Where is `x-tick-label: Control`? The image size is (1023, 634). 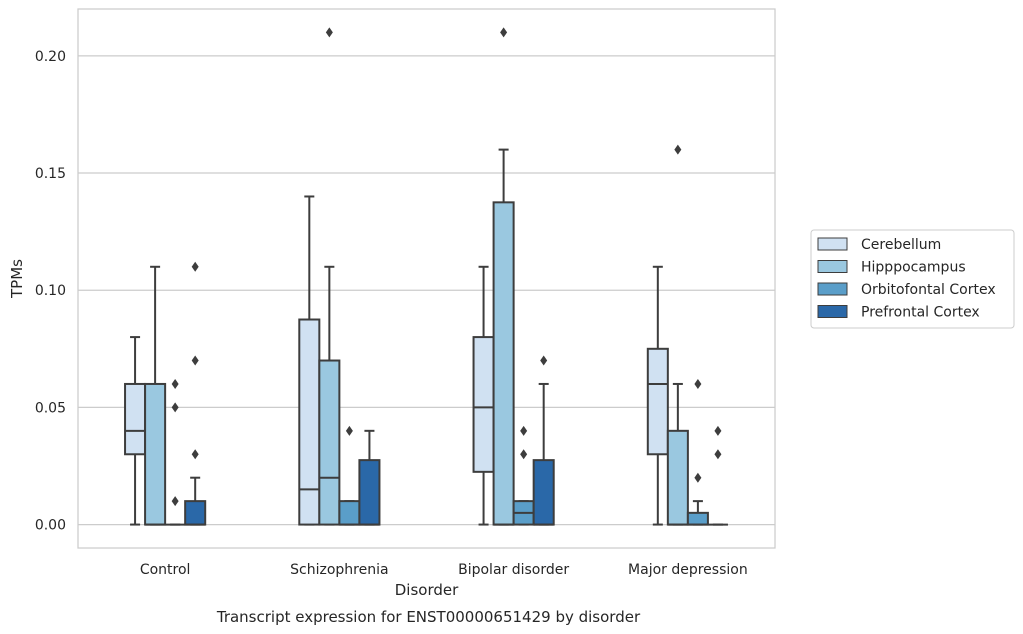
x-tick-label: Control is located at coordinates (165, 570).